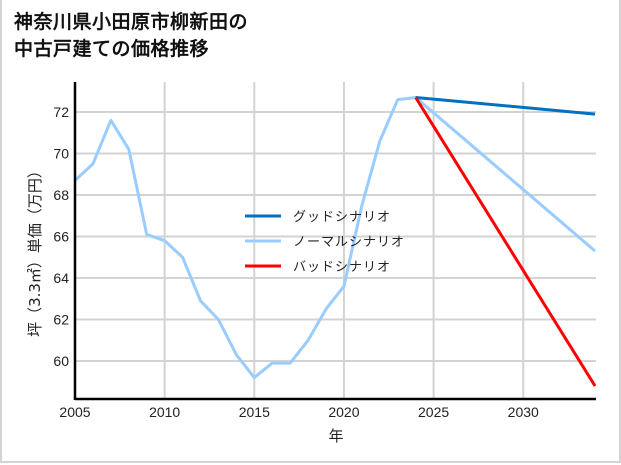  I want to click on x-tick-label: 2030, so click(523, 412).